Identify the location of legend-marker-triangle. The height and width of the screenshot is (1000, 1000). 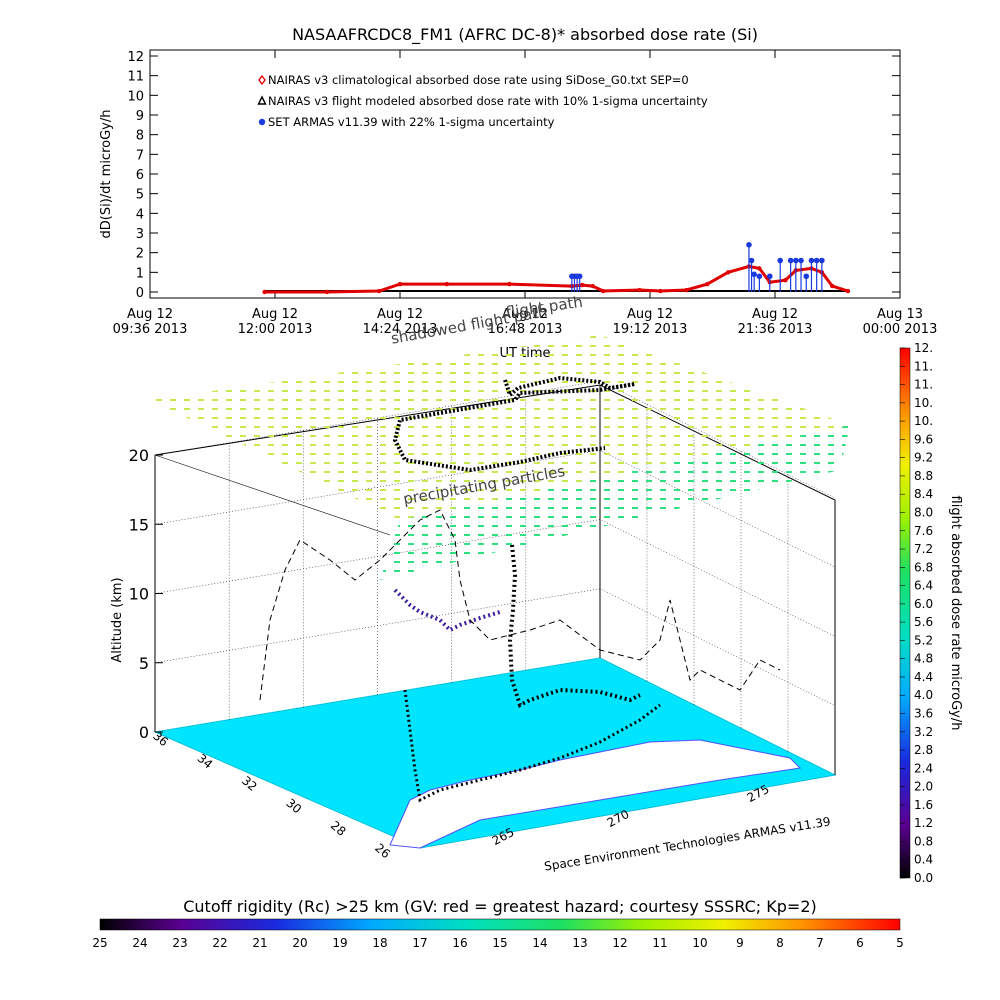
(262, 100).